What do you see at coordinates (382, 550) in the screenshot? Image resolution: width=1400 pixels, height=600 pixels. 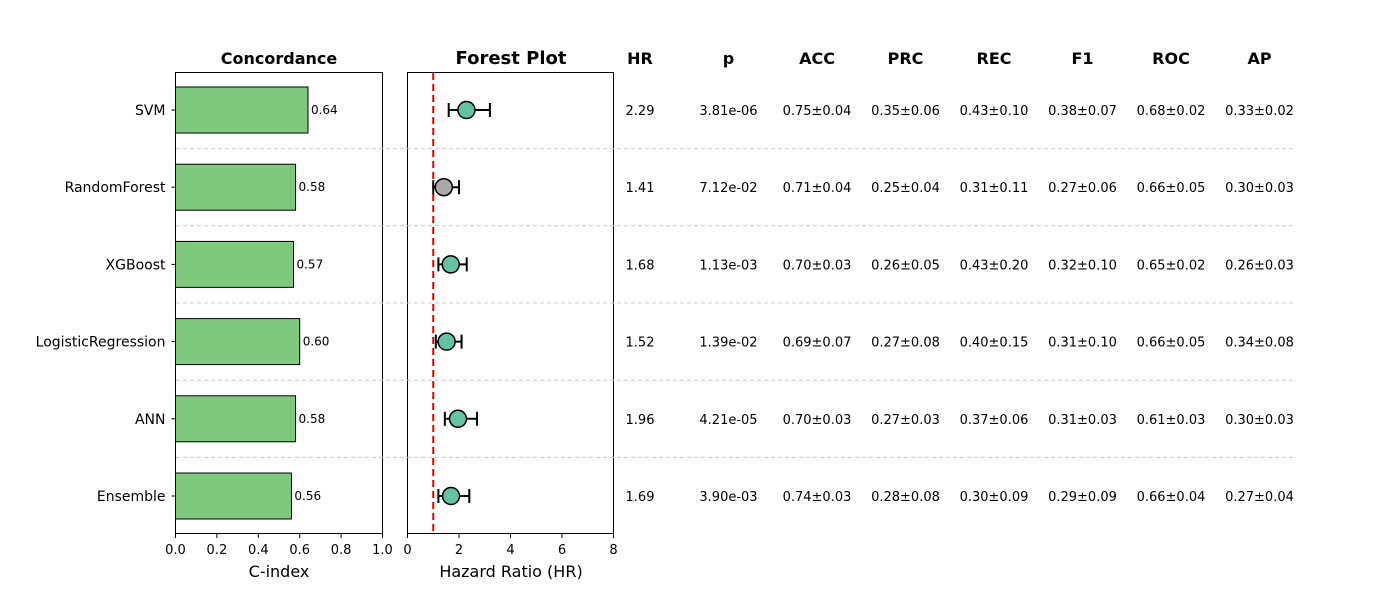 I see `x-tick-label: 1.0` at bounding box center [382, 550].